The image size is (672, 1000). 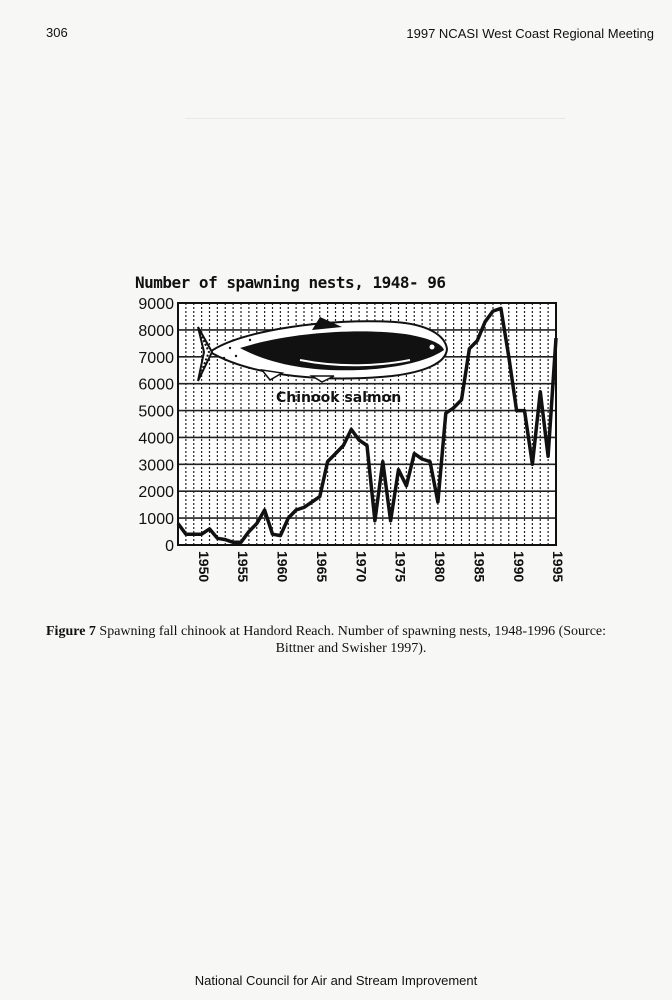 What do you see at coordinates (351, 648) in the screenshot?
I see `caption-text-line2: Bittner and Swisher 1997).` at bounding box center [351, 648].